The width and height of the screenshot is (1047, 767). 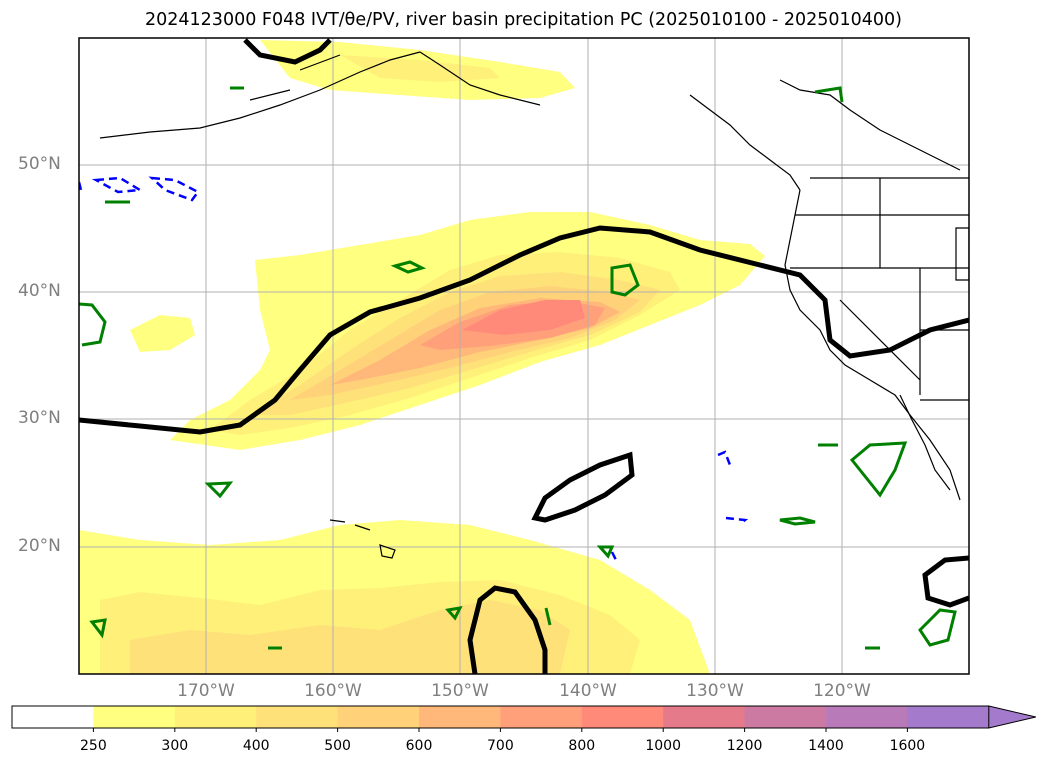 I want to click on colorbar-extend-arrow, so click(x=1012, y=717).